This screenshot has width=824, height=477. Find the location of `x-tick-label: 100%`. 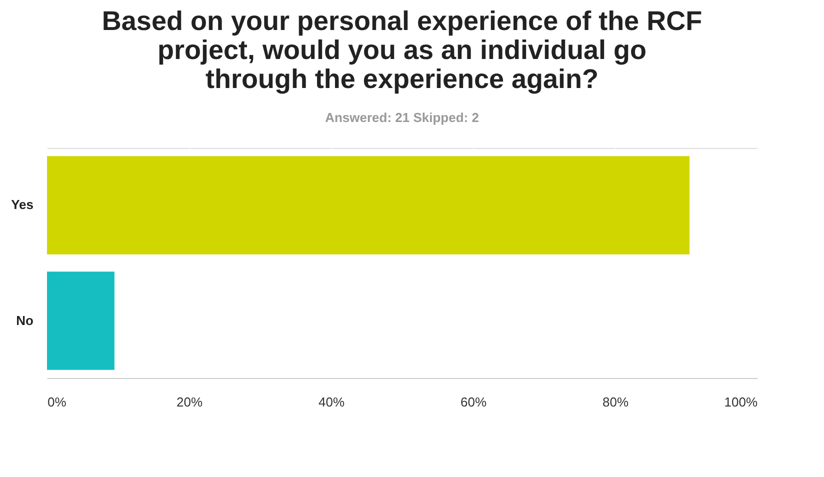

x-tick-label: 100% is located at coordinates (741, 402).